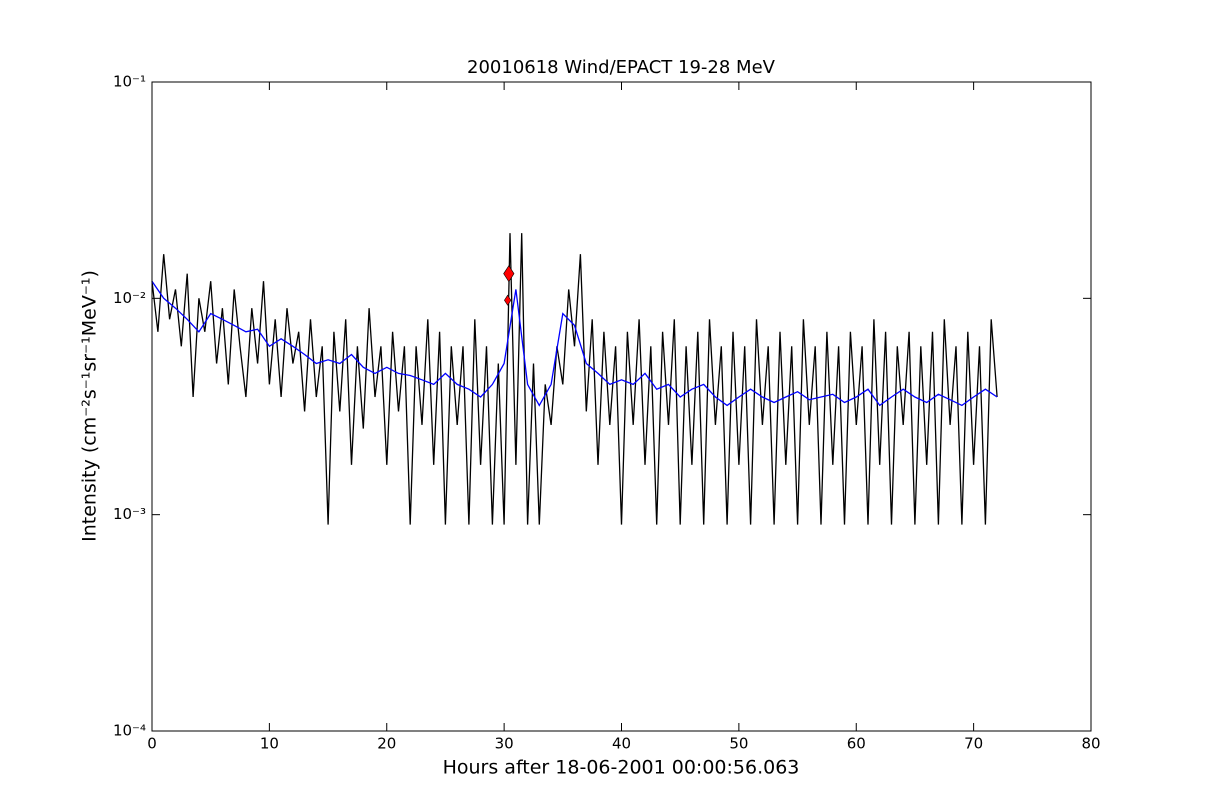  I want to click on x-tick-label: 20, so click(386, 744).